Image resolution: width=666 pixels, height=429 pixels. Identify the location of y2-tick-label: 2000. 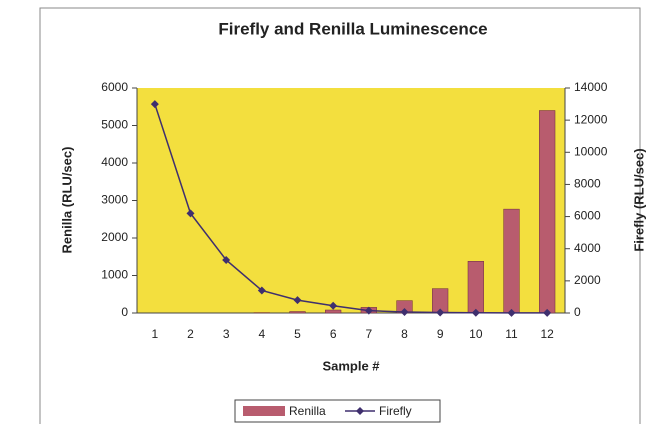
(587, 280).